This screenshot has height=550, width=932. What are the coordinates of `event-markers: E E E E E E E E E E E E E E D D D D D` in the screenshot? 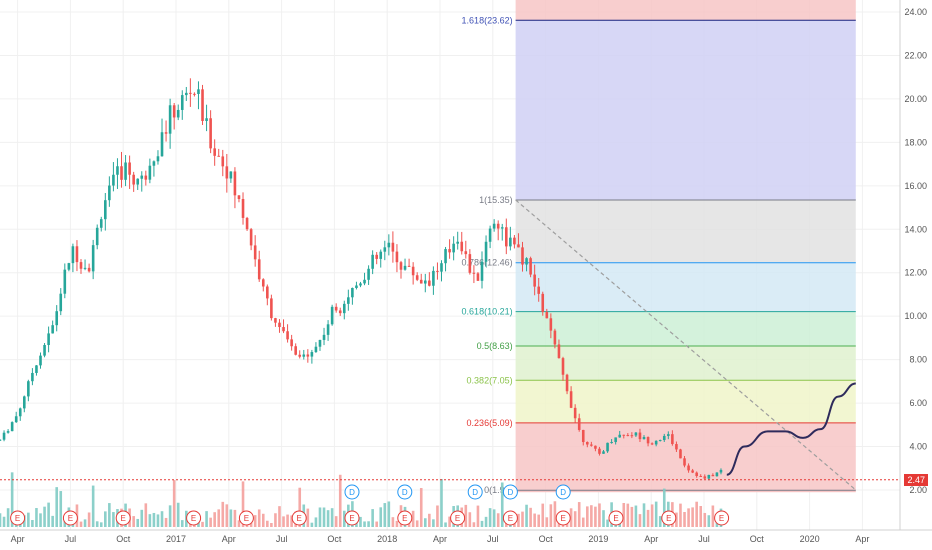 It's located at (370, 505).